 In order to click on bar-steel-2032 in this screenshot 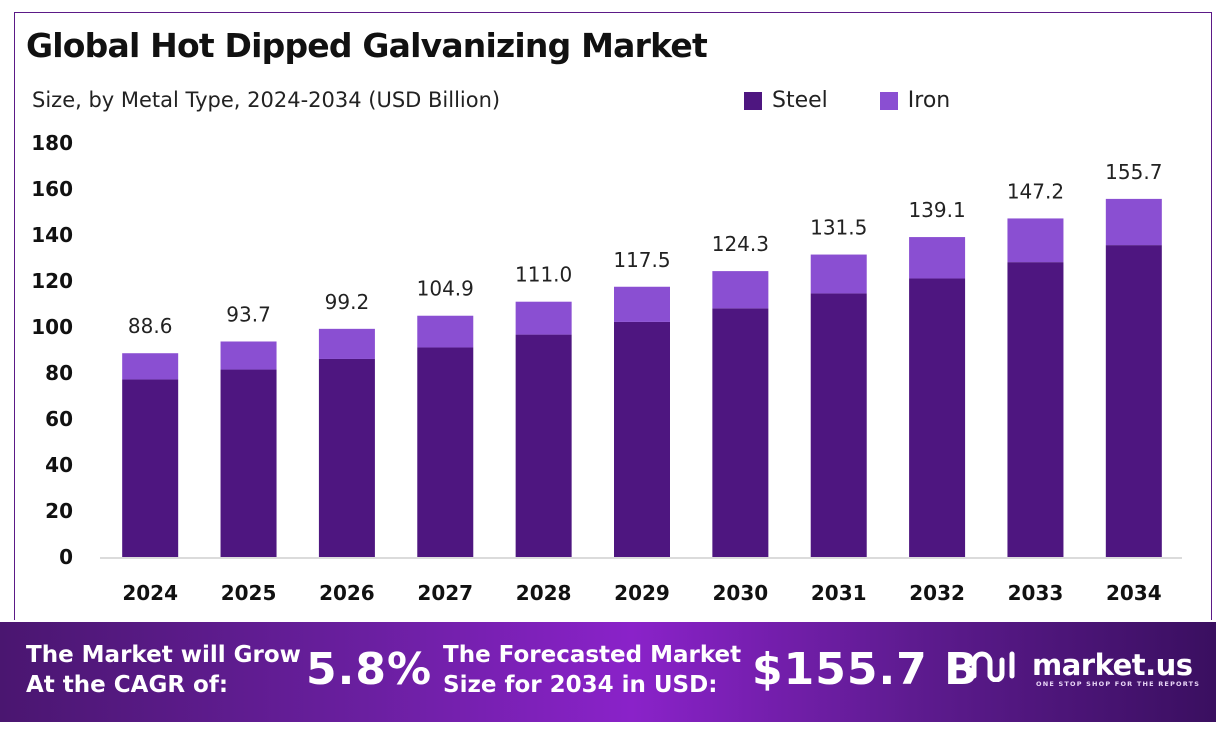, I will do `click(937, 417)`.